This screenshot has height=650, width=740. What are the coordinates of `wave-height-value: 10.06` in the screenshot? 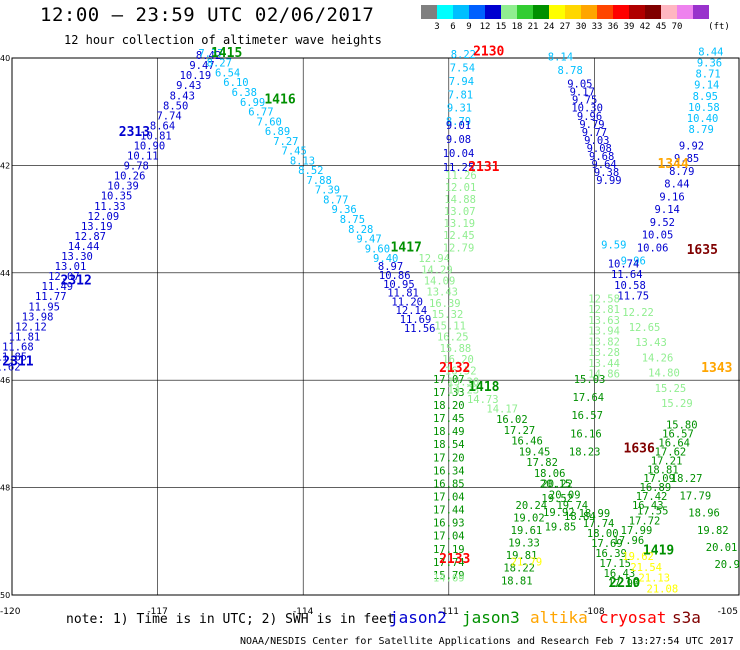 It's located at (653, 248).